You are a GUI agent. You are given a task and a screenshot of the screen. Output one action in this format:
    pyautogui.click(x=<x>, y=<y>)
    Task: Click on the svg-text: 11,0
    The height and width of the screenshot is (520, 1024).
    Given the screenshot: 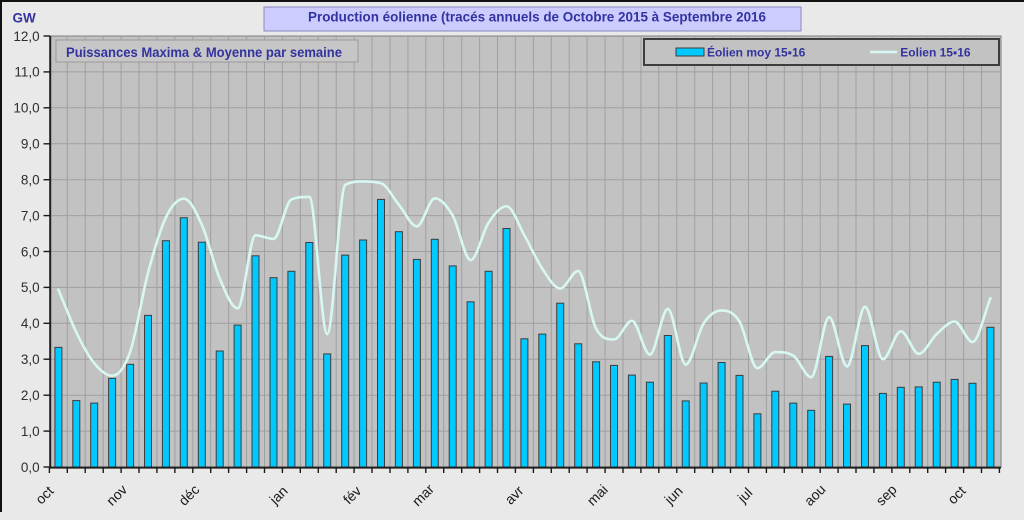 What is the action you would take?
    pyautogui.click(x=26, y=72)
    